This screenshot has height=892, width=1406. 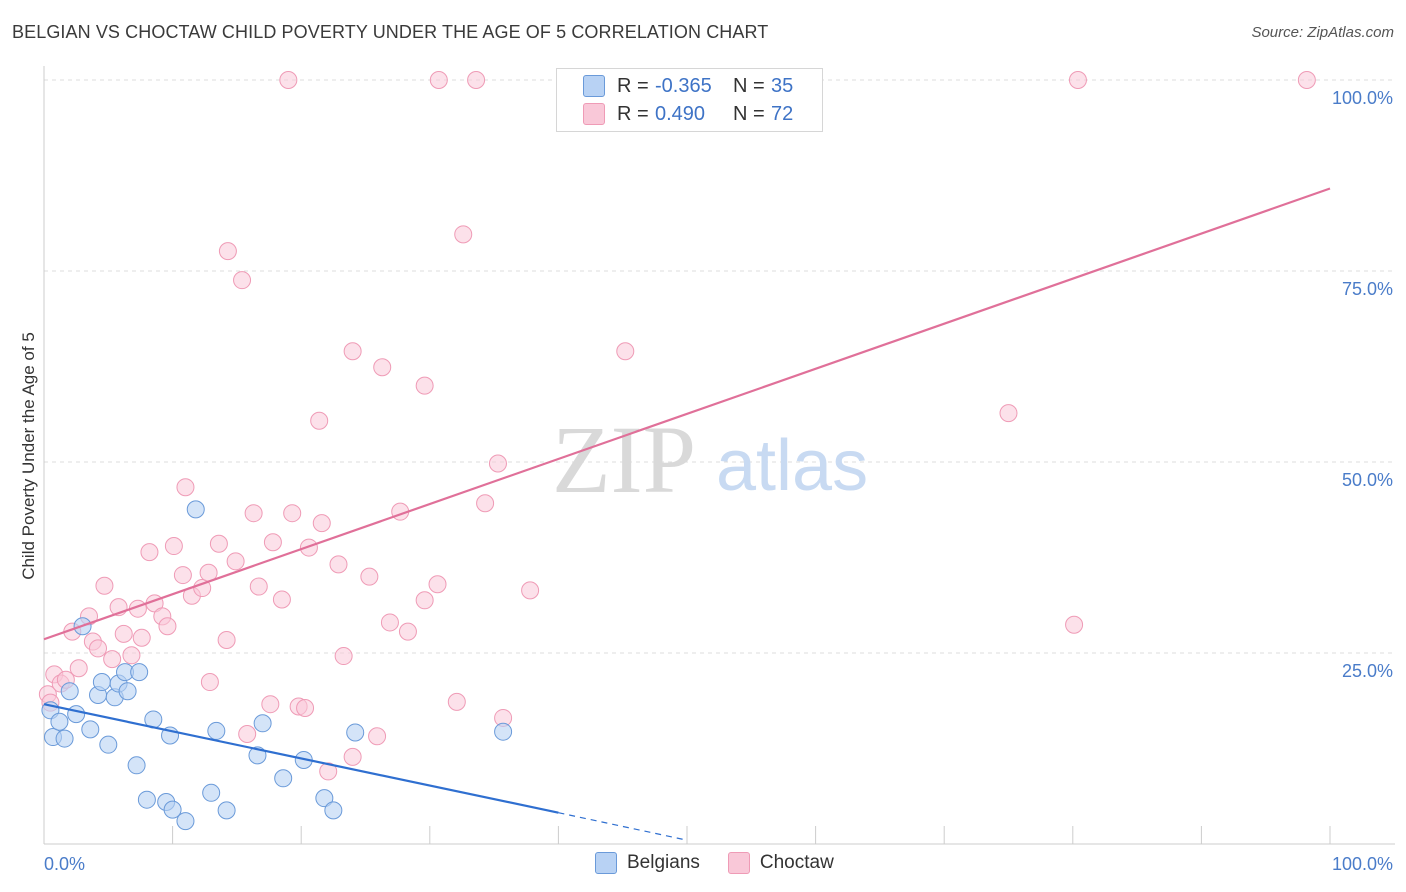 I want to click on y-tick-label: 75.0%, so click(x=1367, y=289).